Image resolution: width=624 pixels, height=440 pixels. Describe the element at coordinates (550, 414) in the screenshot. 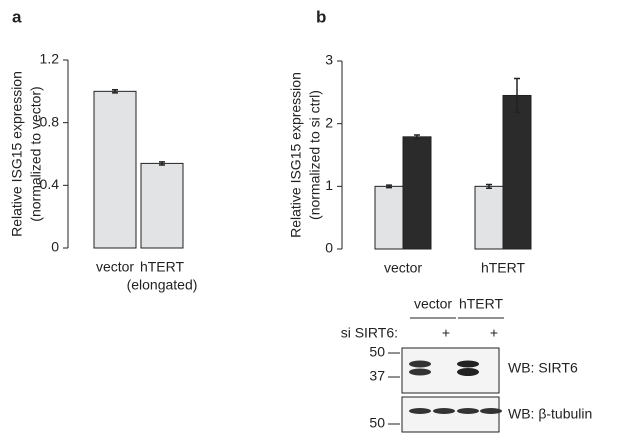

I see `wb-label: WB: β-tubulin` at that location.